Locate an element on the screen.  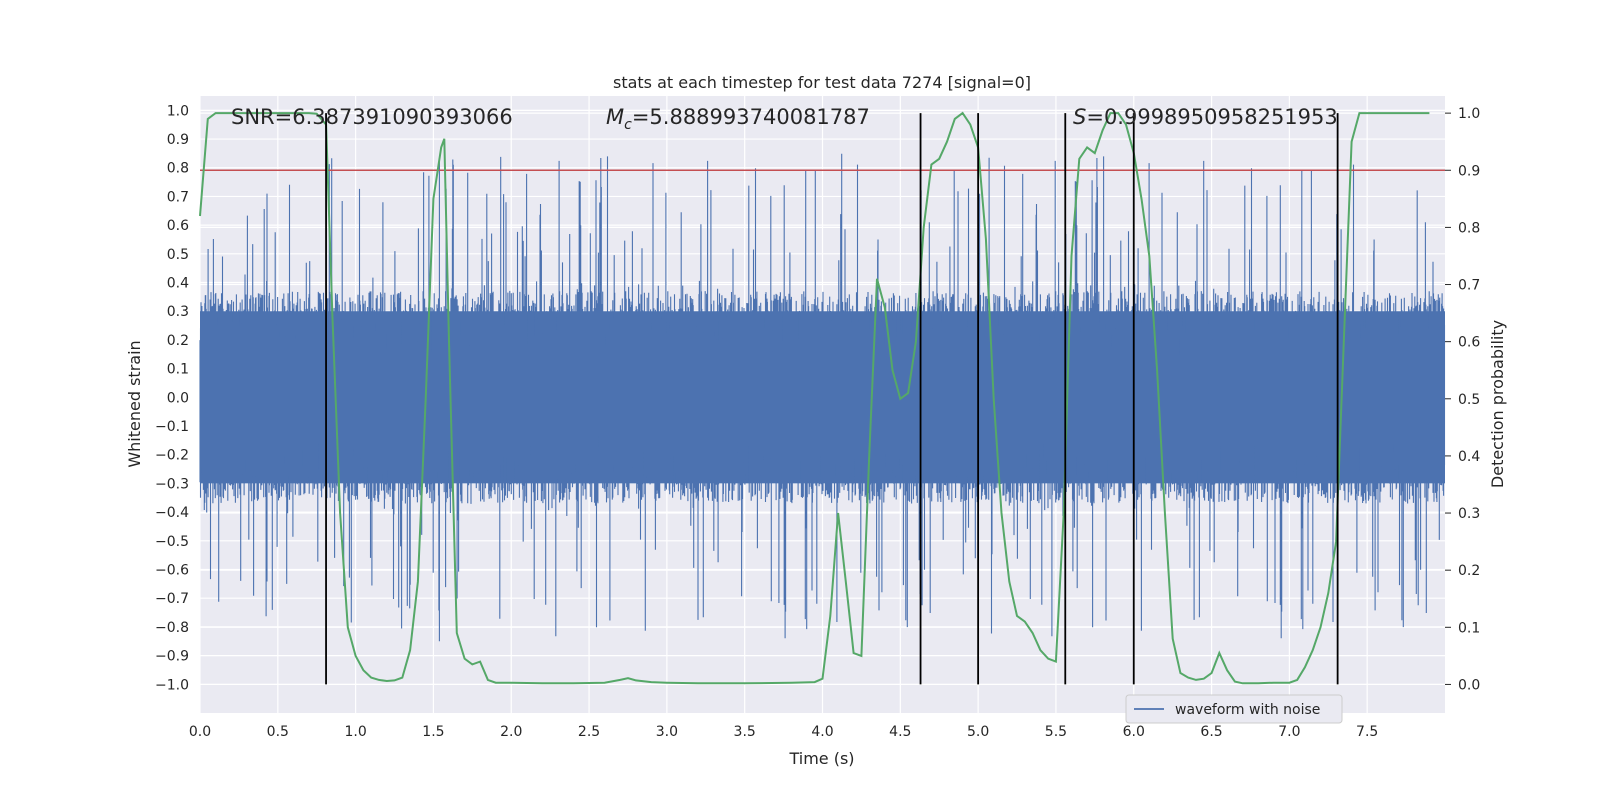
y-left-tick-label: 0.3 is located at coordinates (178, 312).